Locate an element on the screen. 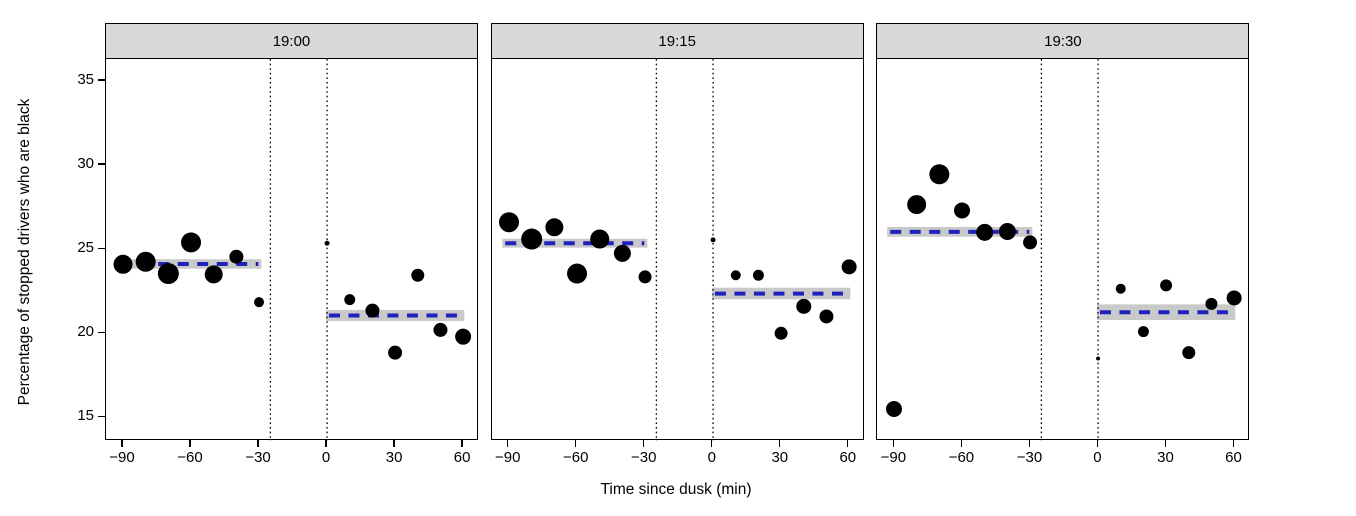  facet-strip: 19:00 is located at coordinates (291, 40).